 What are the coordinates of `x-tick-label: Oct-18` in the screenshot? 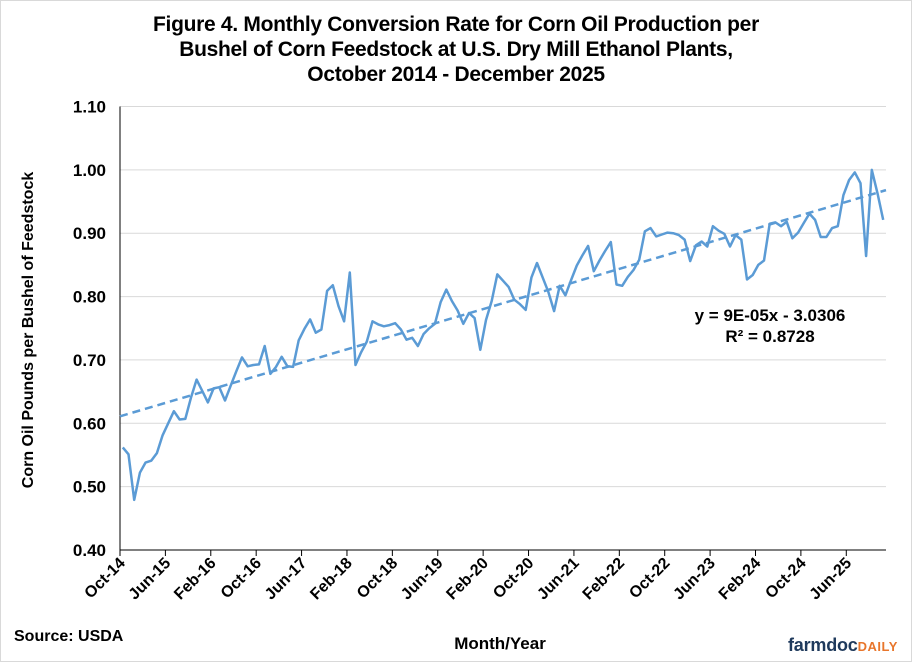 It's located at (377, 578).